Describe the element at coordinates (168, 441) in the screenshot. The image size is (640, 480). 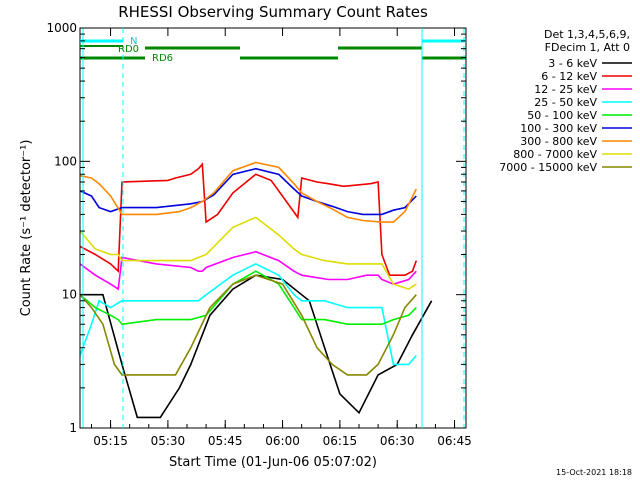
I see `x-tick-label-1: 05:30` at that location.